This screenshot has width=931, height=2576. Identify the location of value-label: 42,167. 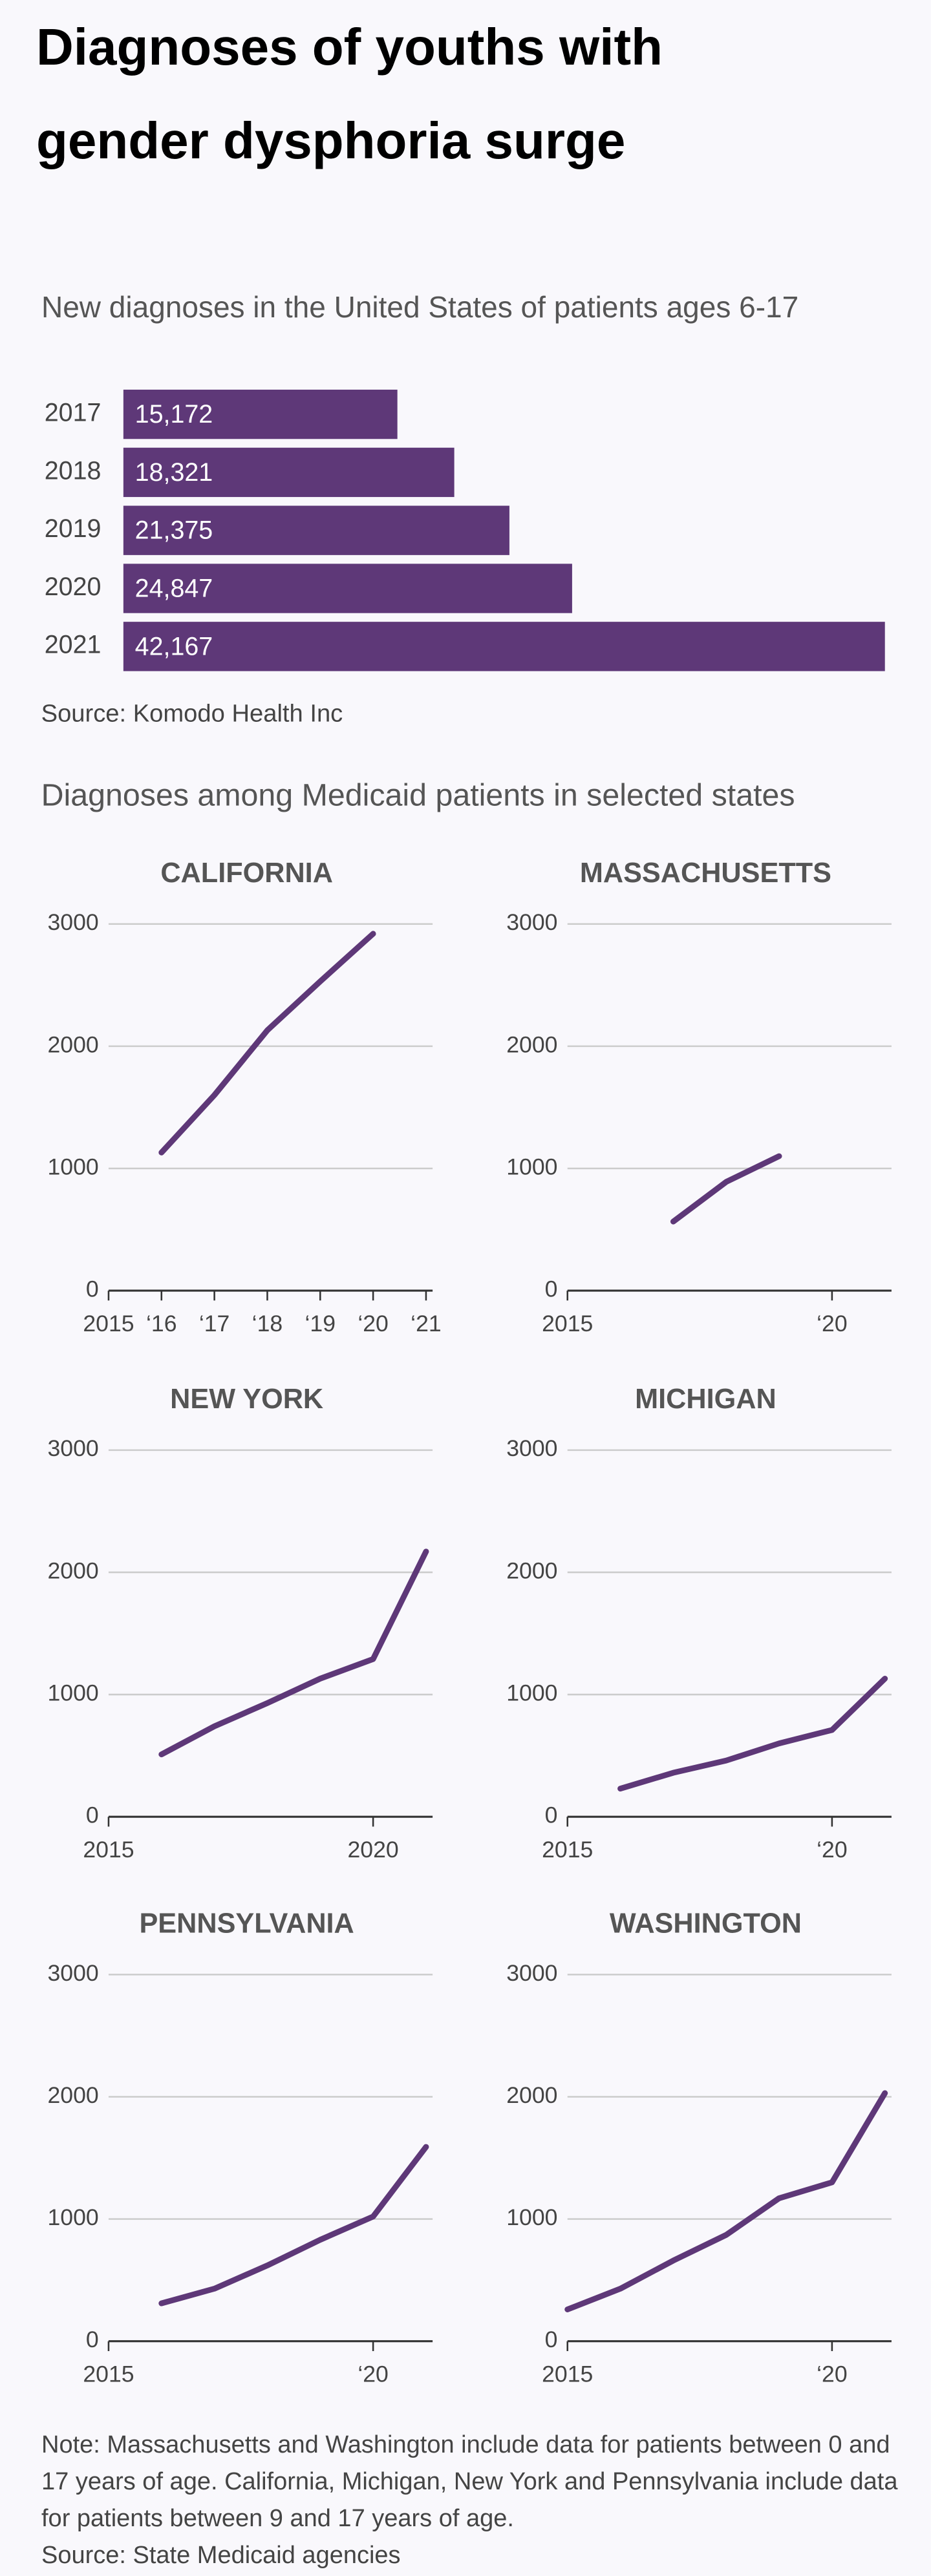
(174, 646).